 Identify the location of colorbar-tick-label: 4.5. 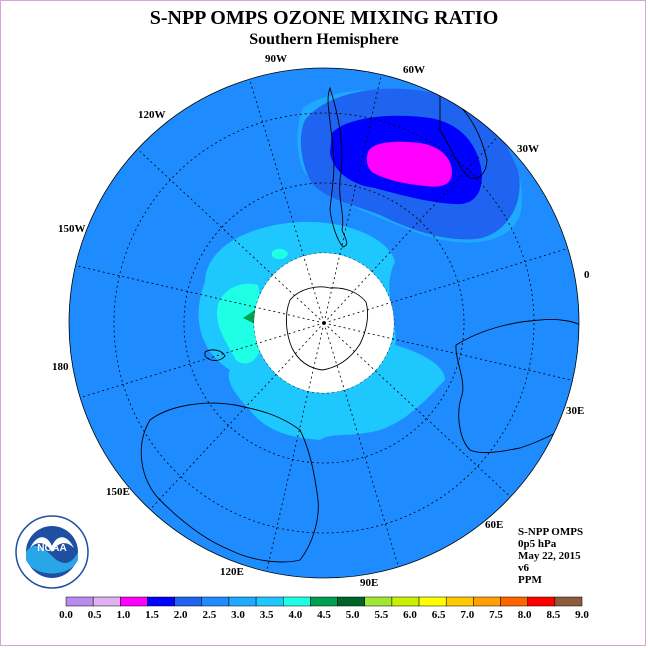
(324, 615).